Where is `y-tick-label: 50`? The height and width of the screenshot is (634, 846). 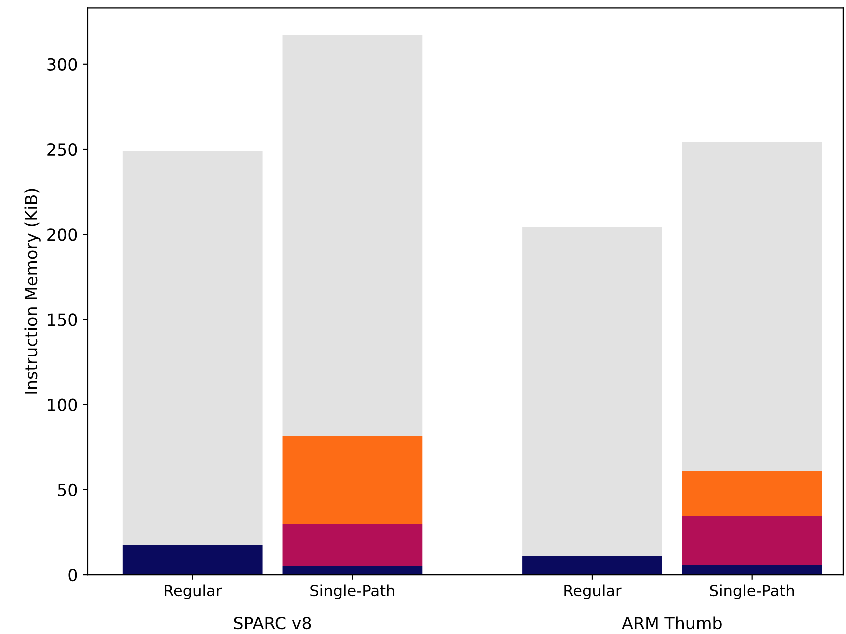 y-tick-label: 50 is located at coordinates (68, 490).